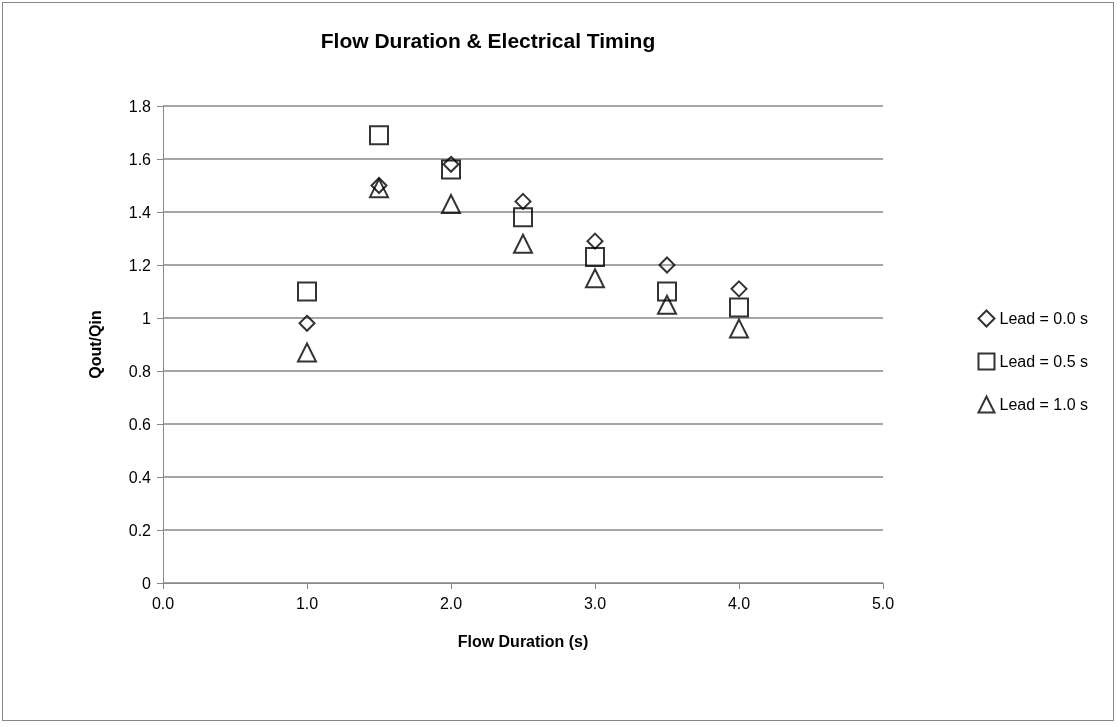 The image size is (1120, 727). What do you see at coordinates (739, 603) in the screenshot?
I see `x-tick-label: 4.0` at bounding box center [739, 603].